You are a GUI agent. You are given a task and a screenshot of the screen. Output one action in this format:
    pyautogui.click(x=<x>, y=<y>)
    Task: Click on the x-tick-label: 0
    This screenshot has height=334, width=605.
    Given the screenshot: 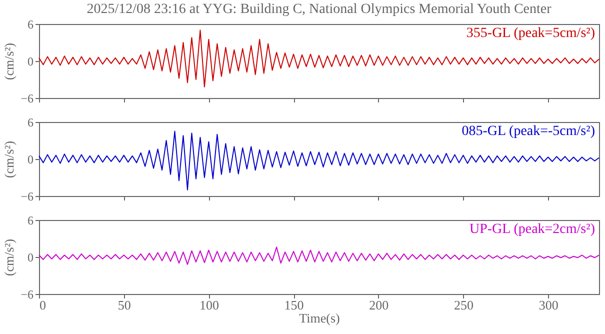 What is the action you would take?
    pyautogui.click(x=43, y=305)
    